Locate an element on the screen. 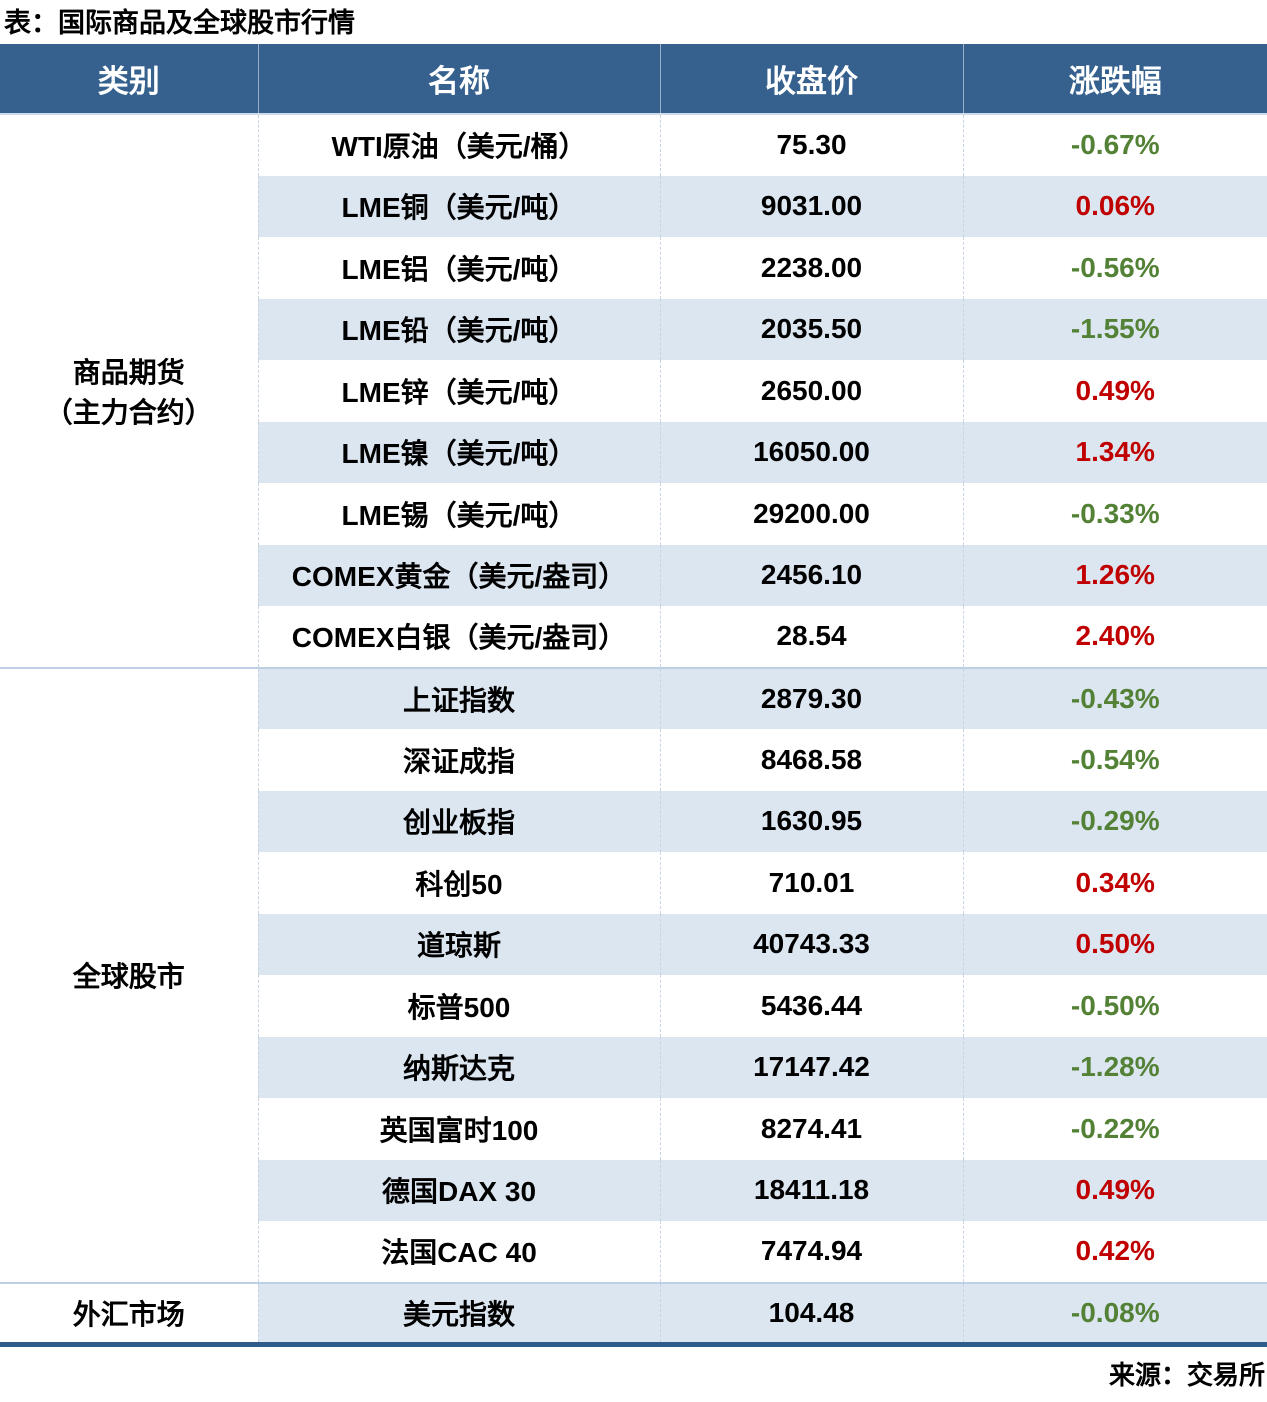 Image resolution: width=1267 pixels, height=1402 pixels. instrument-name-cell: 纳斯达克 is located at coordinates (458, 1067).